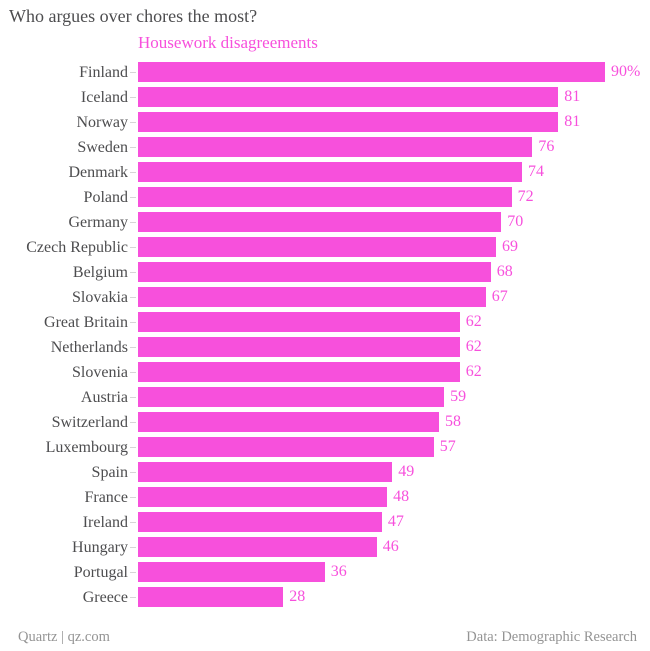 The height and width of the screenshot is (651, 650). Describe the element at coordinates (536, 171) in the screenshot. I see `value-label: 74` at that location.